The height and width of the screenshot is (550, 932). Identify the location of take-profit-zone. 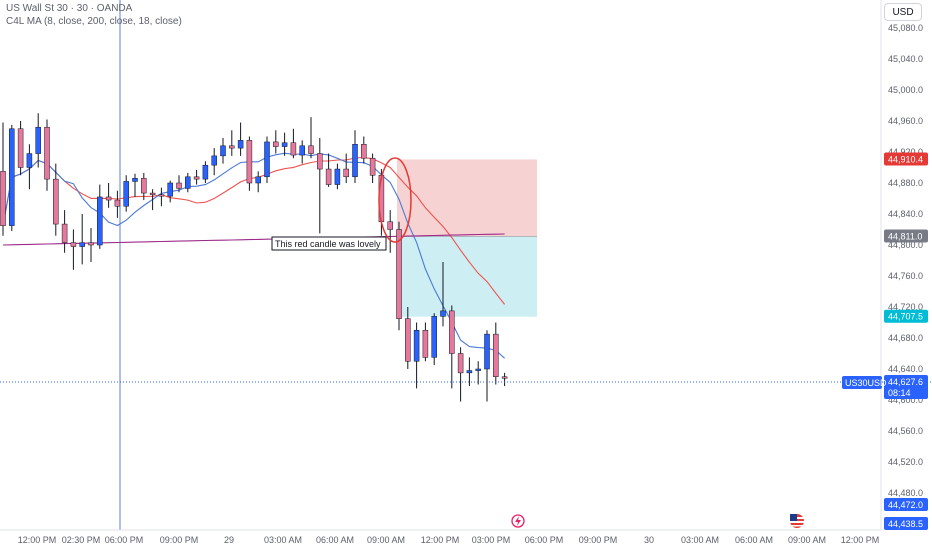
(467, 276).